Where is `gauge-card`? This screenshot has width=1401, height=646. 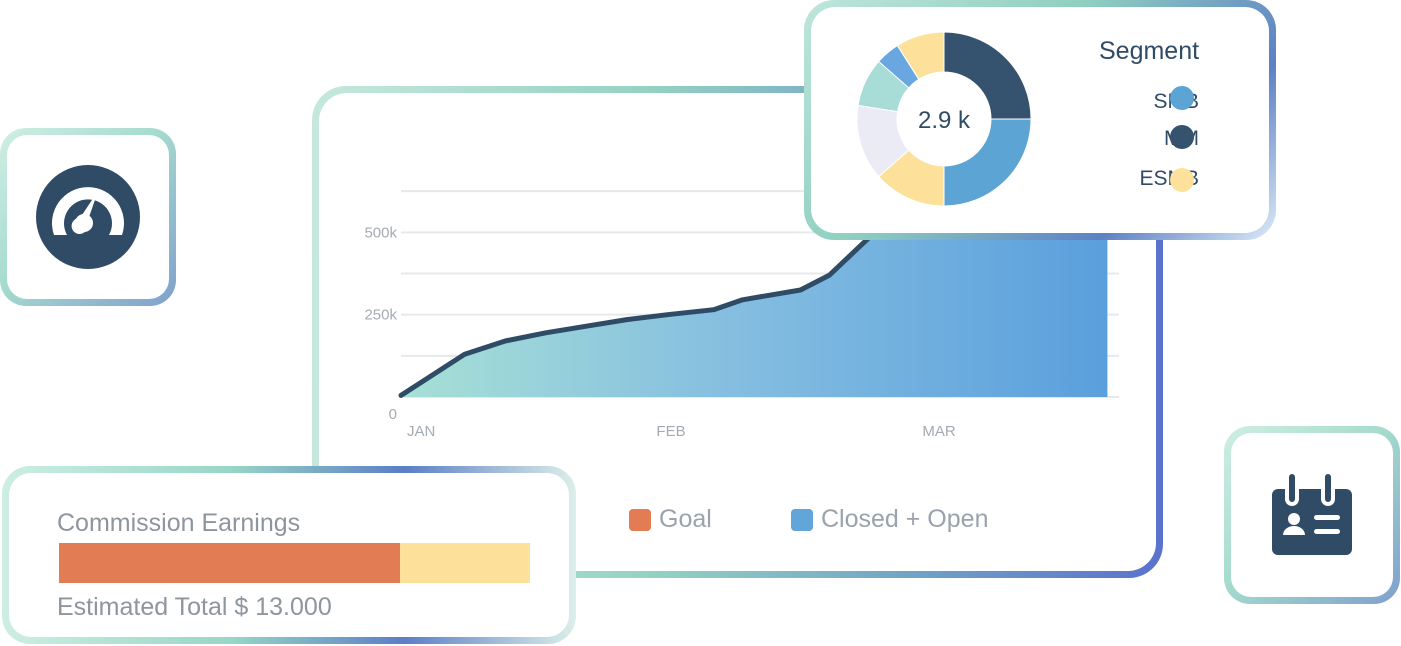
gauge-card is located at coordinates (88, 217).